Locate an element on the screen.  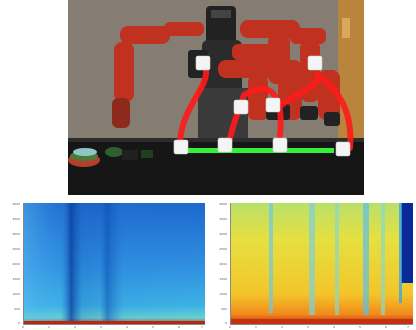
bowl is located at coordinates (114, 152).